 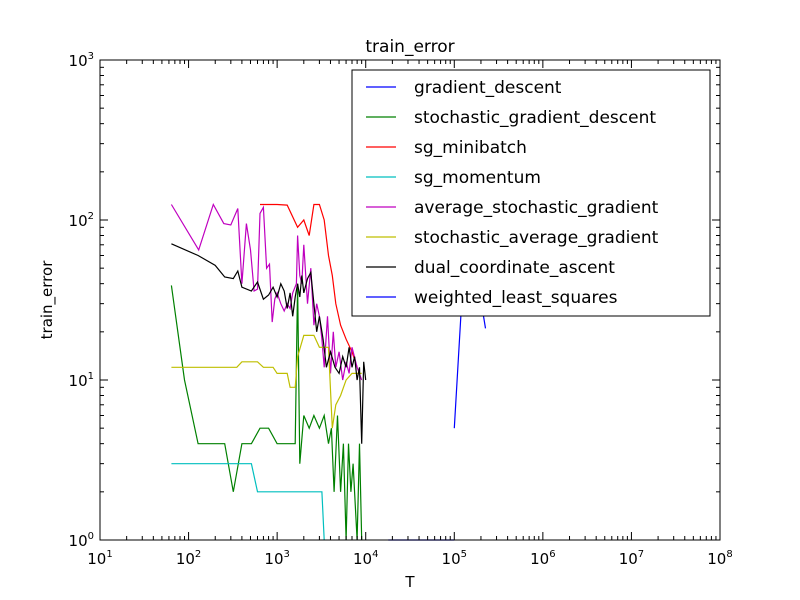 What do you see at coordinates (91, 216) in the screenshot?
I see `y-tick-label-exponent: 2` at bounding box center [91, 216].